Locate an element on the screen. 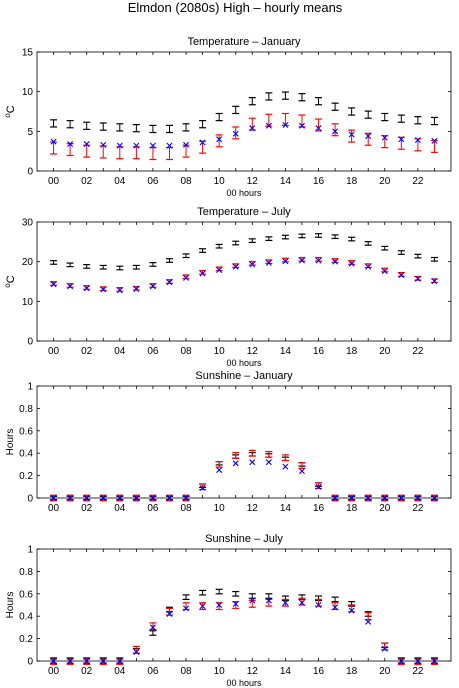 This screenshot has width=459, height=688. chart-title: Sunshine – July is located at coordinates (244, 539).